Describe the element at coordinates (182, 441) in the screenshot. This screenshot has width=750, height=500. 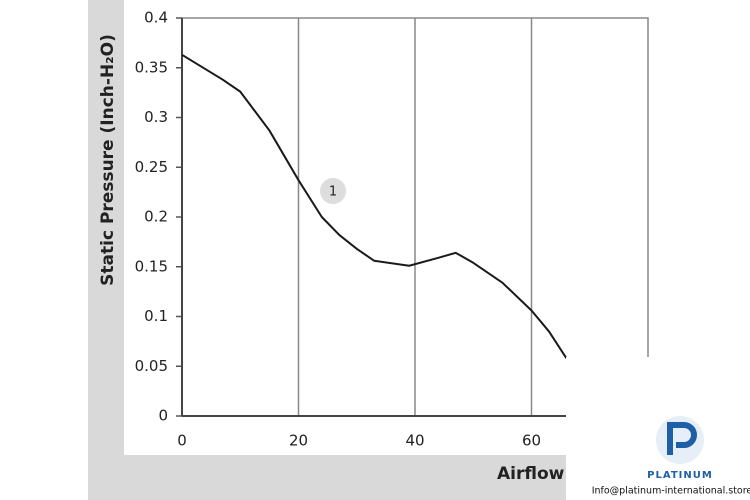
I see `x-tick-label: 0` at that location.